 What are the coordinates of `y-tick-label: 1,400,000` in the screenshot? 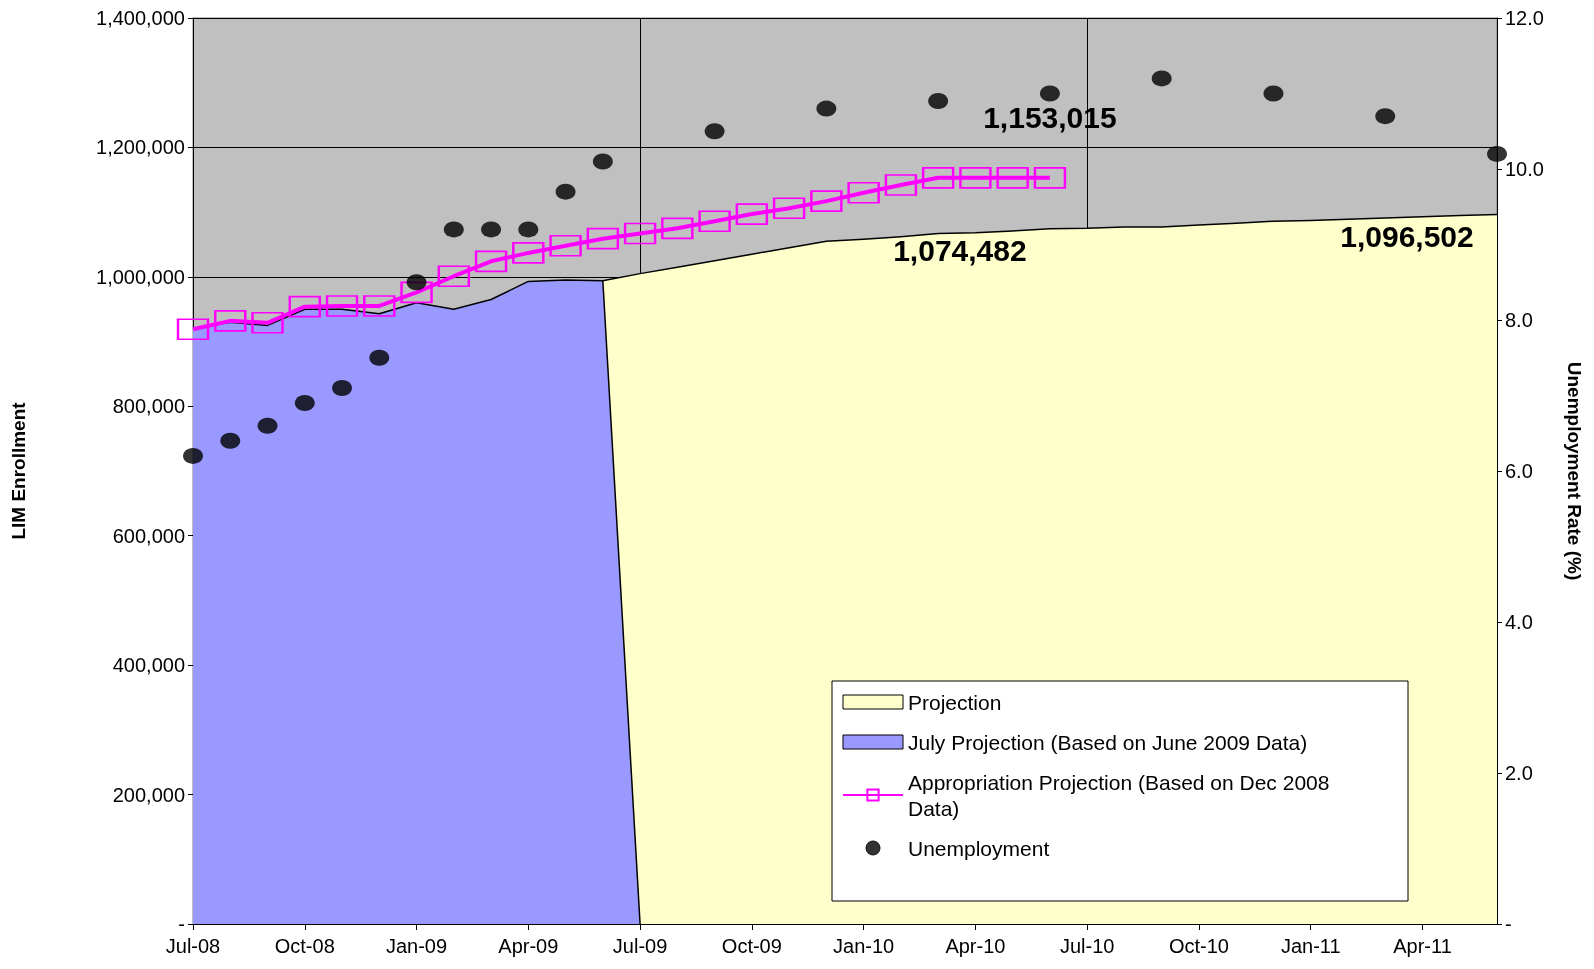 It's located at (140, 18).